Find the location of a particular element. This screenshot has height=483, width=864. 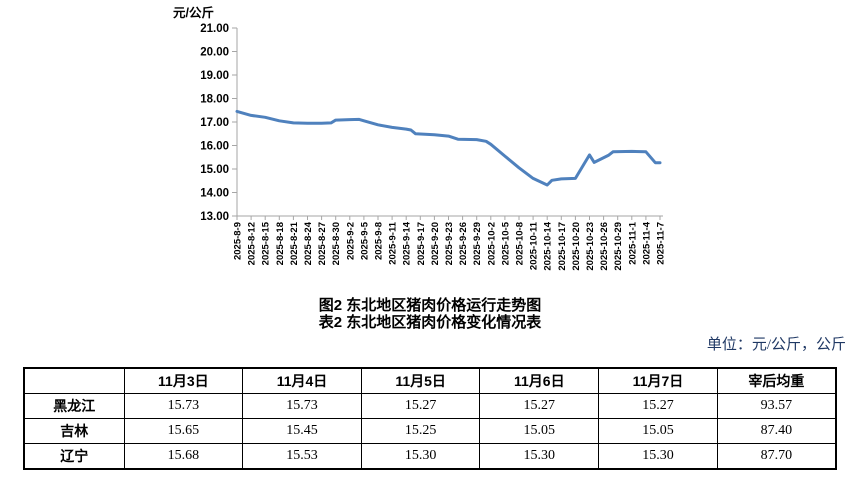

table-row: 黑龙江 15.73 15.73 15.27 15.27 15.27 93.57 is located at coordinates (430, 406).